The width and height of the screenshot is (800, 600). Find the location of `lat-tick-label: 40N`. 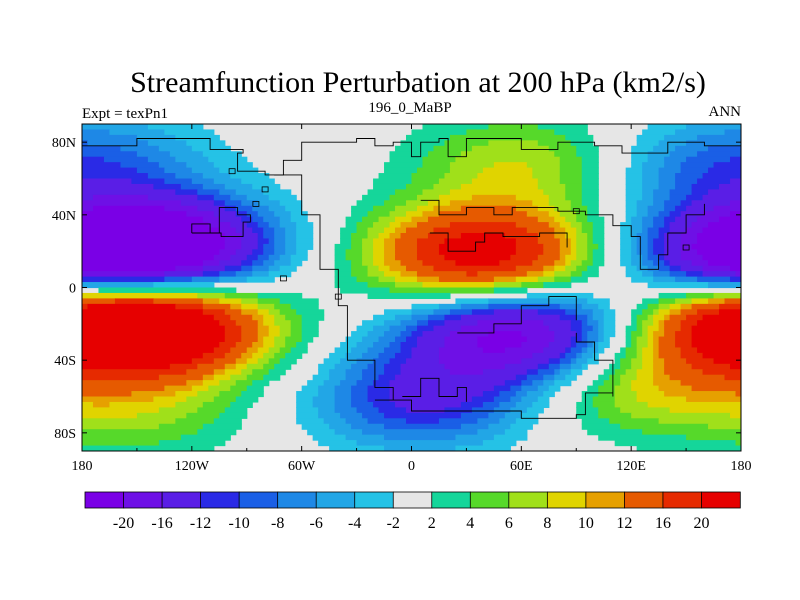

lat-tick-label: 40N is located at coordinates (64, 216).